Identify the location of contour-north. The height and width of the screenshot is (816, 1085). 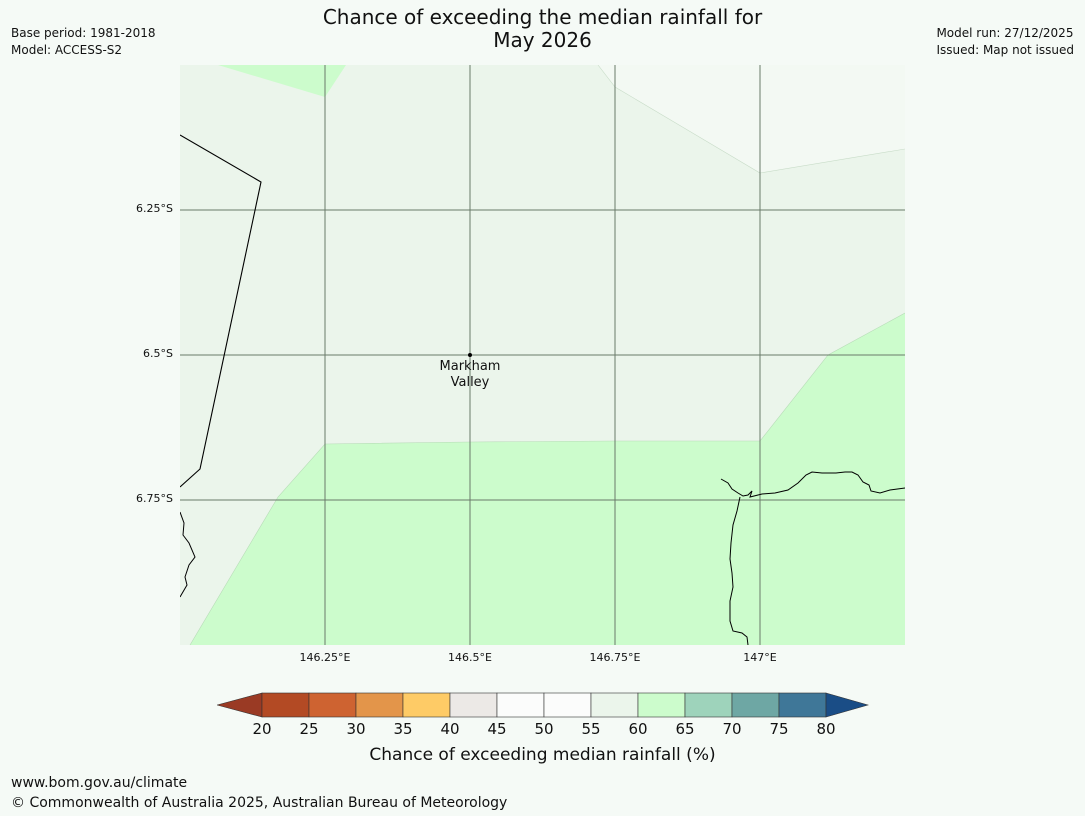
(751, 119).